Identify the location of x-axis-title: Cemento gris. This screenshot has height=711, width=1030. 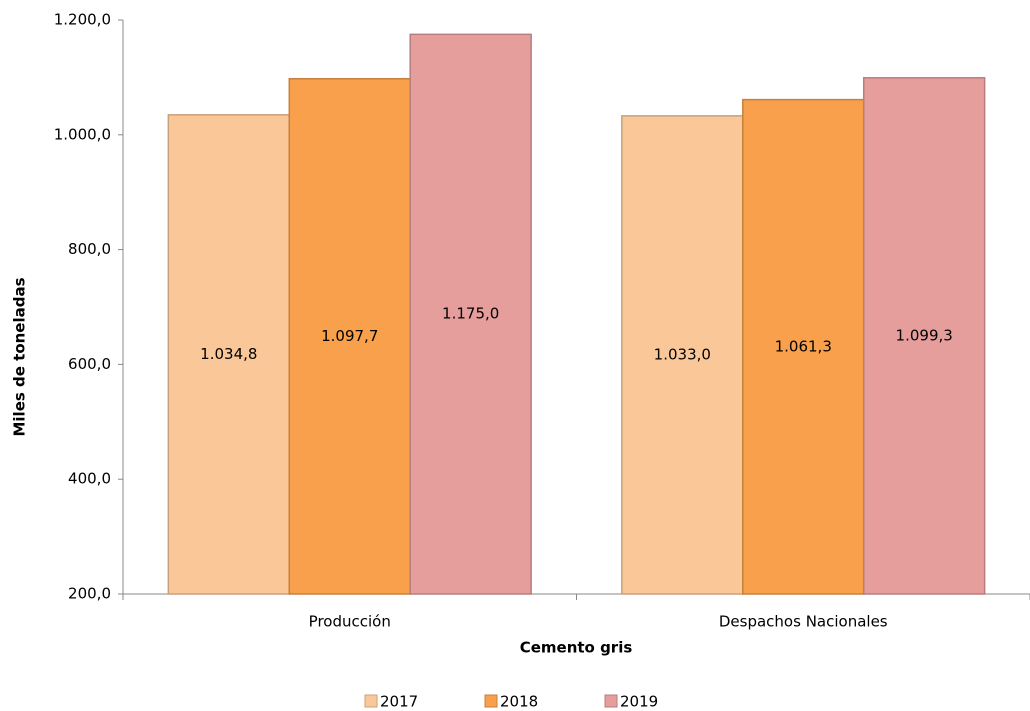
(576, 648).